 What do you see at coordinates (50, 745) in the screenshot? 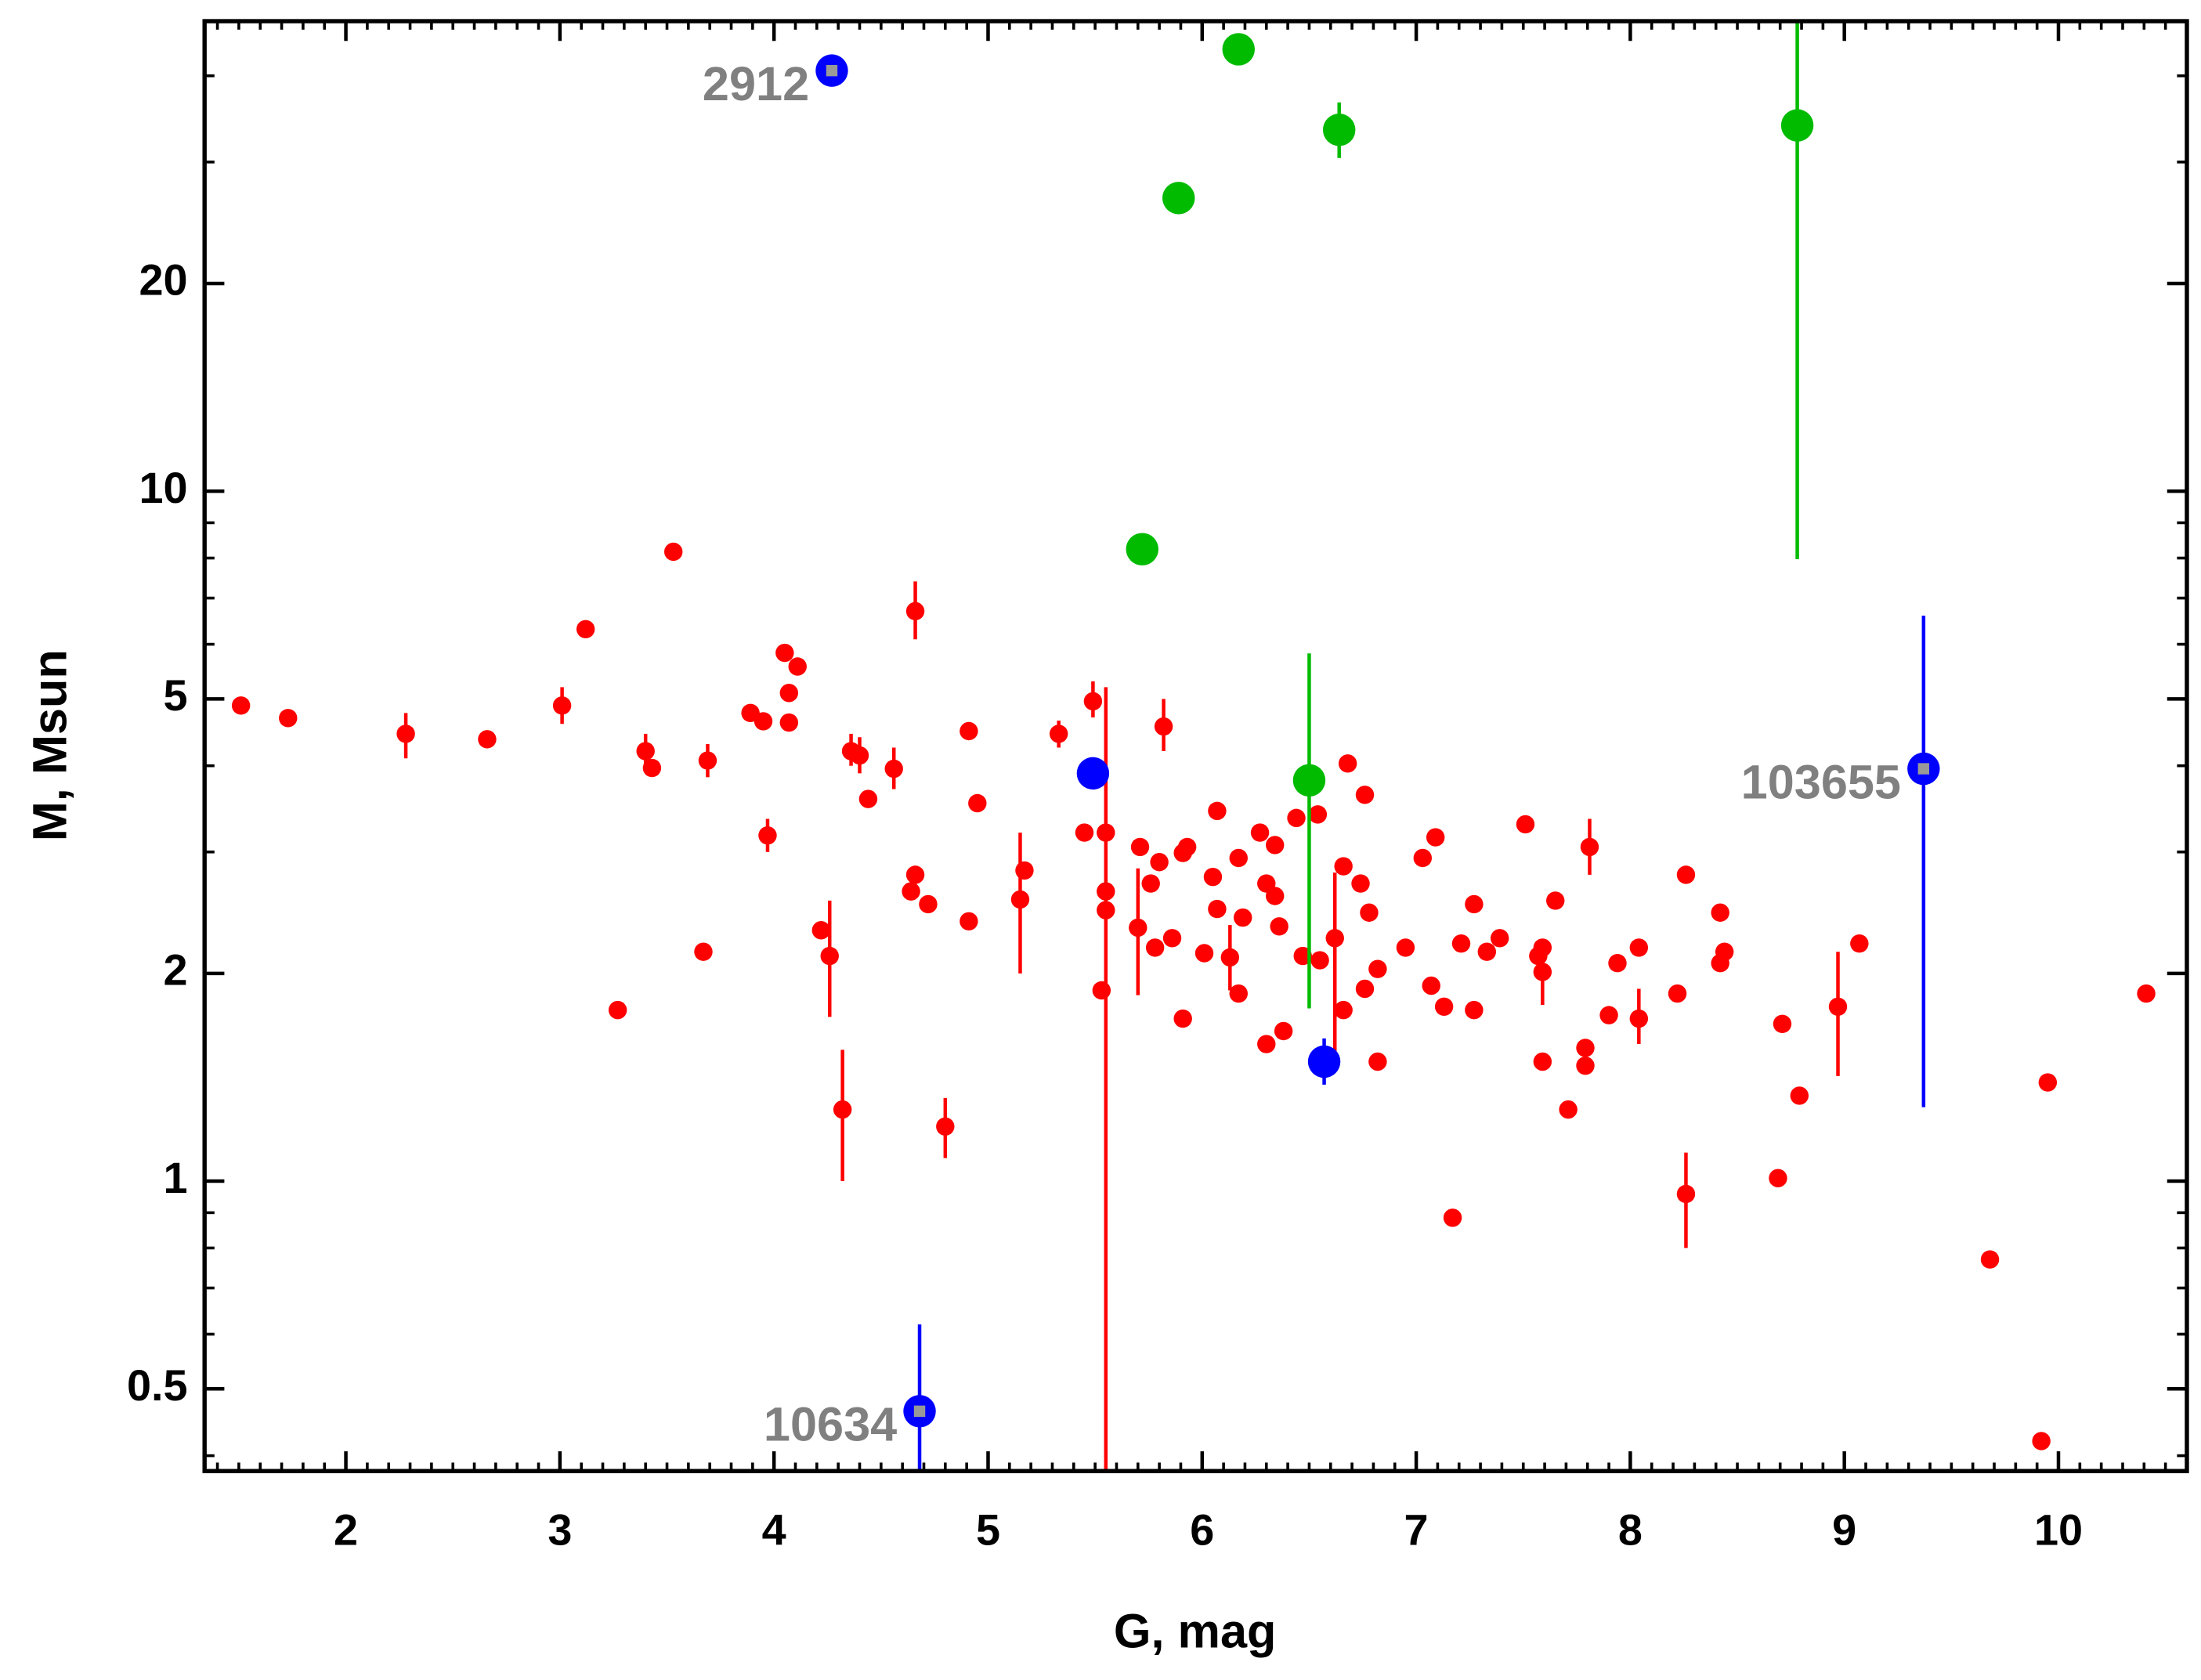
I see `y-axis-label: M, Msun` at bounding box center [50, 745].